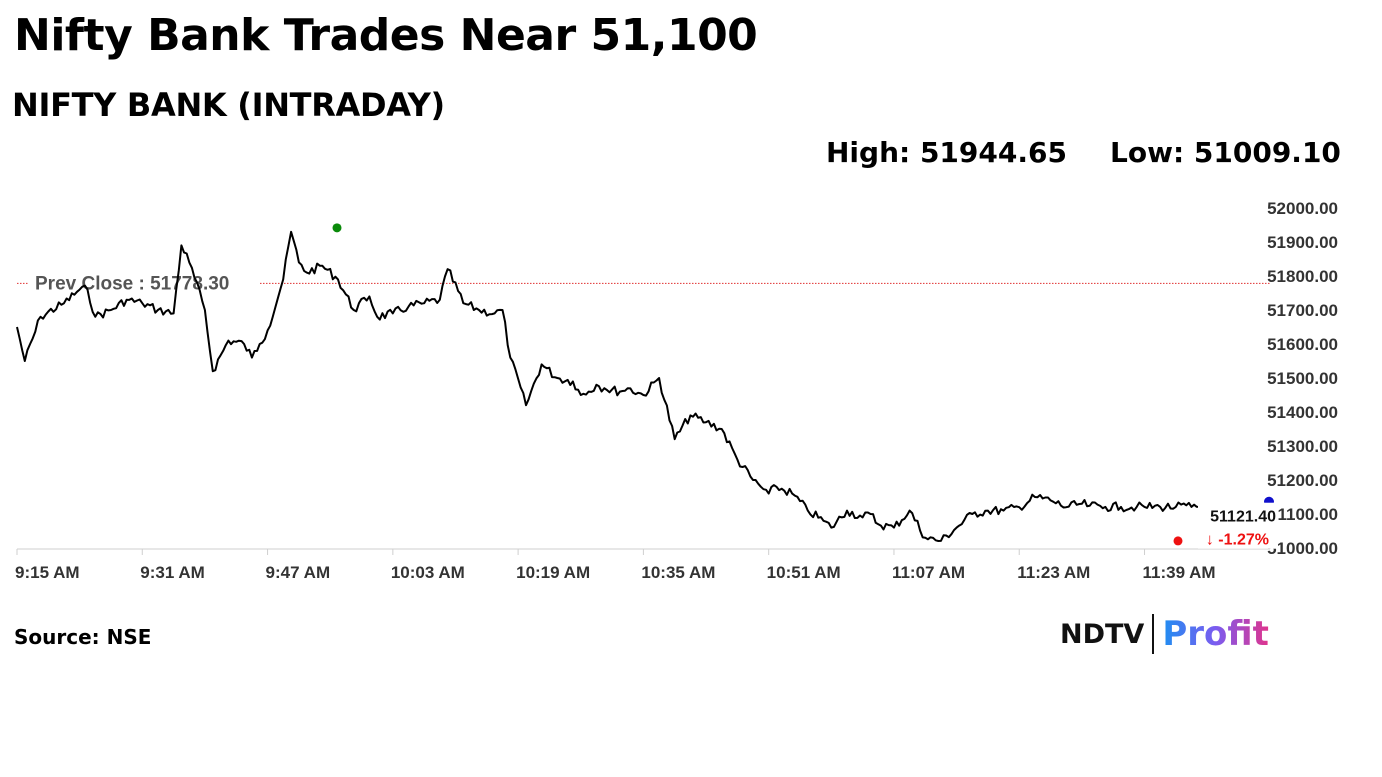 The width and height of the screenshot is (1382, 777). What do you see at coordinates (804, 572) in the screenshot?
I see `x-tick-label: 10:51 AM` at bounding box center [804, 572].